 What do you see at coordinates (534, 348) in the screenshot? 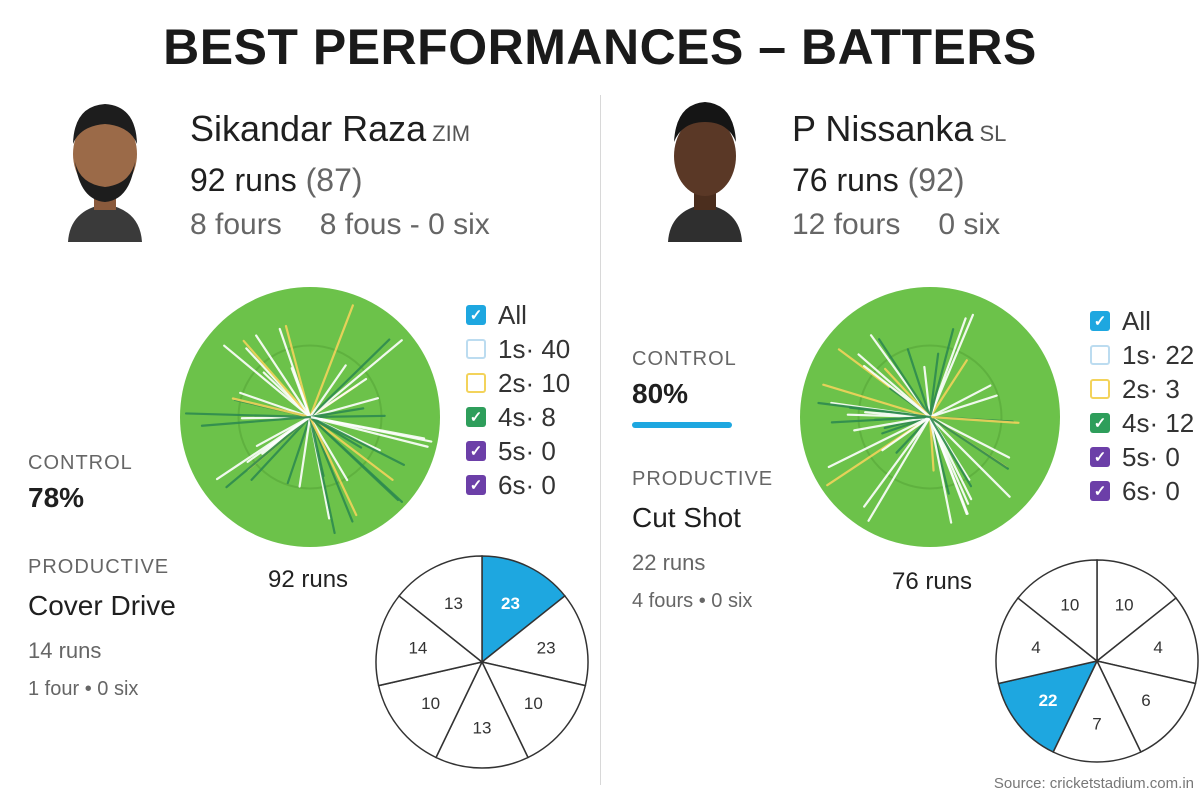
I see `legend-label: 1s· 40` at bounding box center [534, 348].